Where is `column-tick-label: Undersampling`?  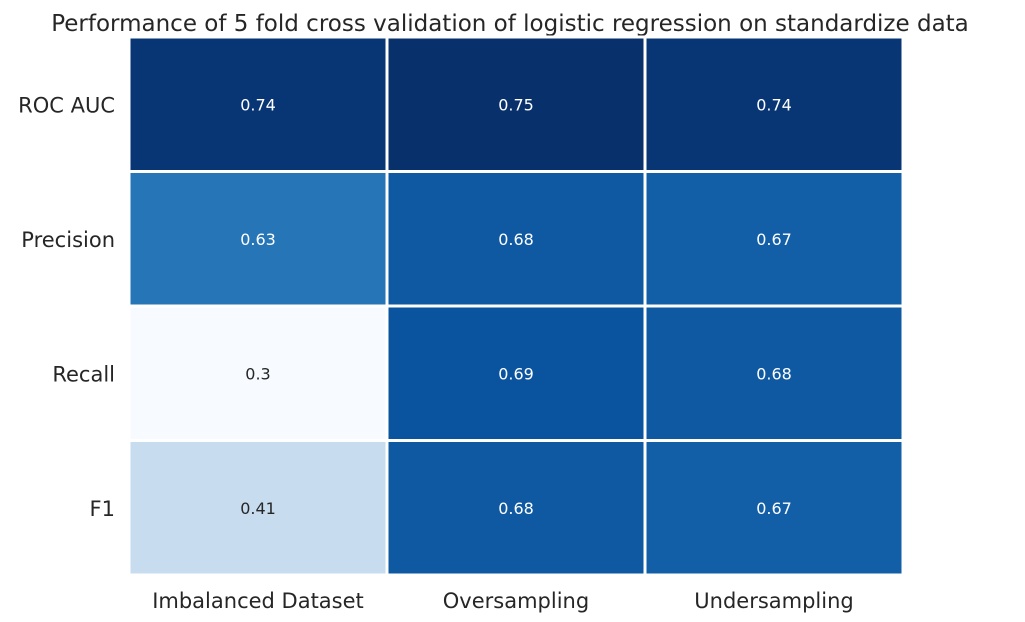 column-tick-label: Undersampling is located at coordinates (773, 601).